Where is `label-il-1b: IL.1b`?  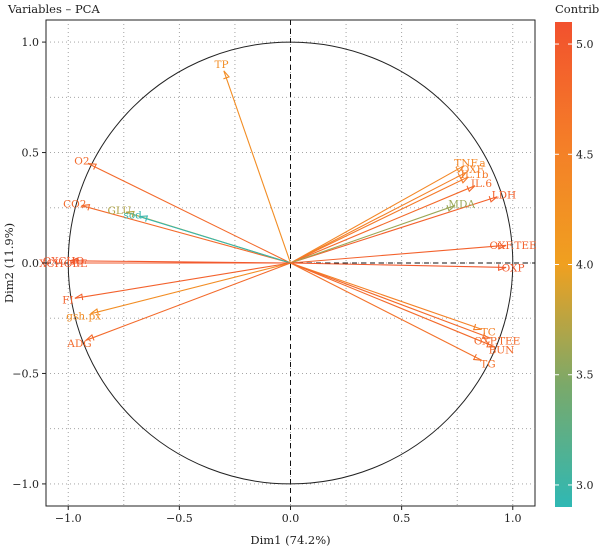 label-il-1b: IL.1b is located at coordinates (475, 175).